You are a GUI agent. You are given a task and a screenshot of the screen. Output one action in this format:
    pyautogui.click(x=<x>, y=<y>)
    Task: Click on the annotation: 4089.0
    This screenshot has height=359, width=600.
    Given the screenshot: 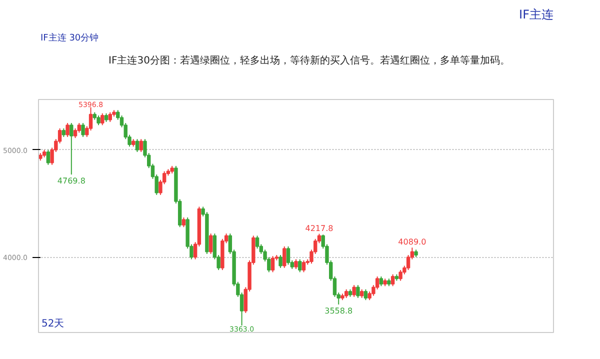 What is the action you would take?
    pyautogui.click(x=412, y=242)
    